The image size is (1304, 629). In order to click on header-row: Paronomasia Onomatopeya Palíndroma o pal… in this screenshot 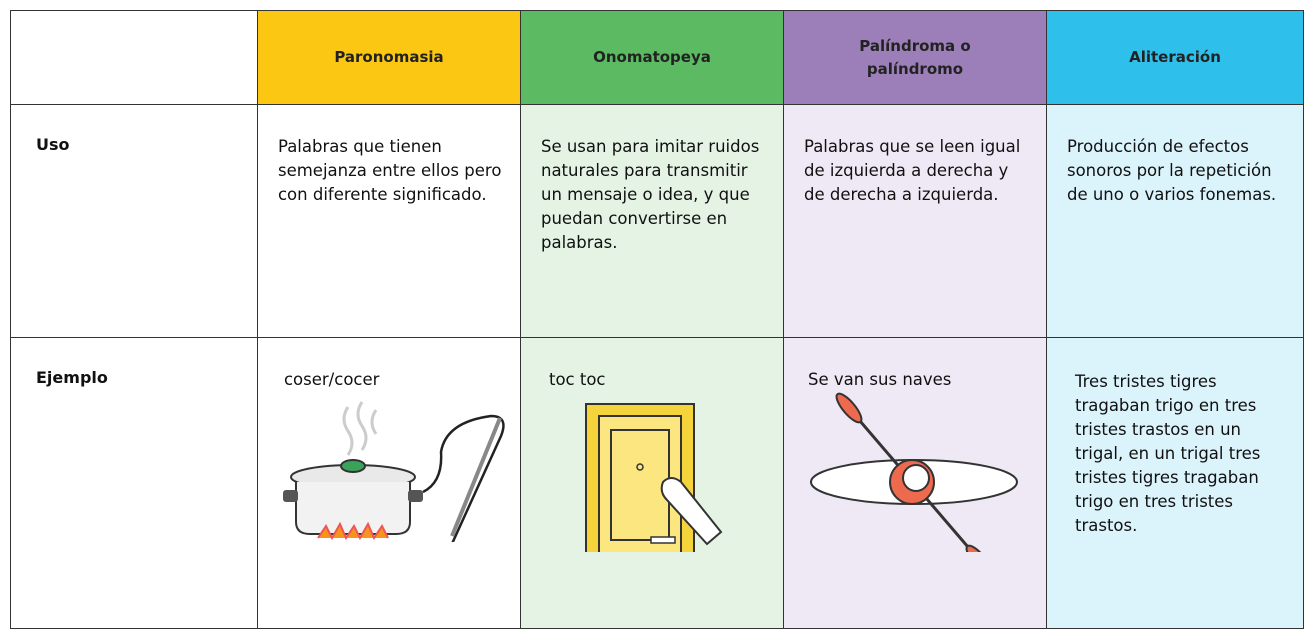, I will do `click(657, 57)`.